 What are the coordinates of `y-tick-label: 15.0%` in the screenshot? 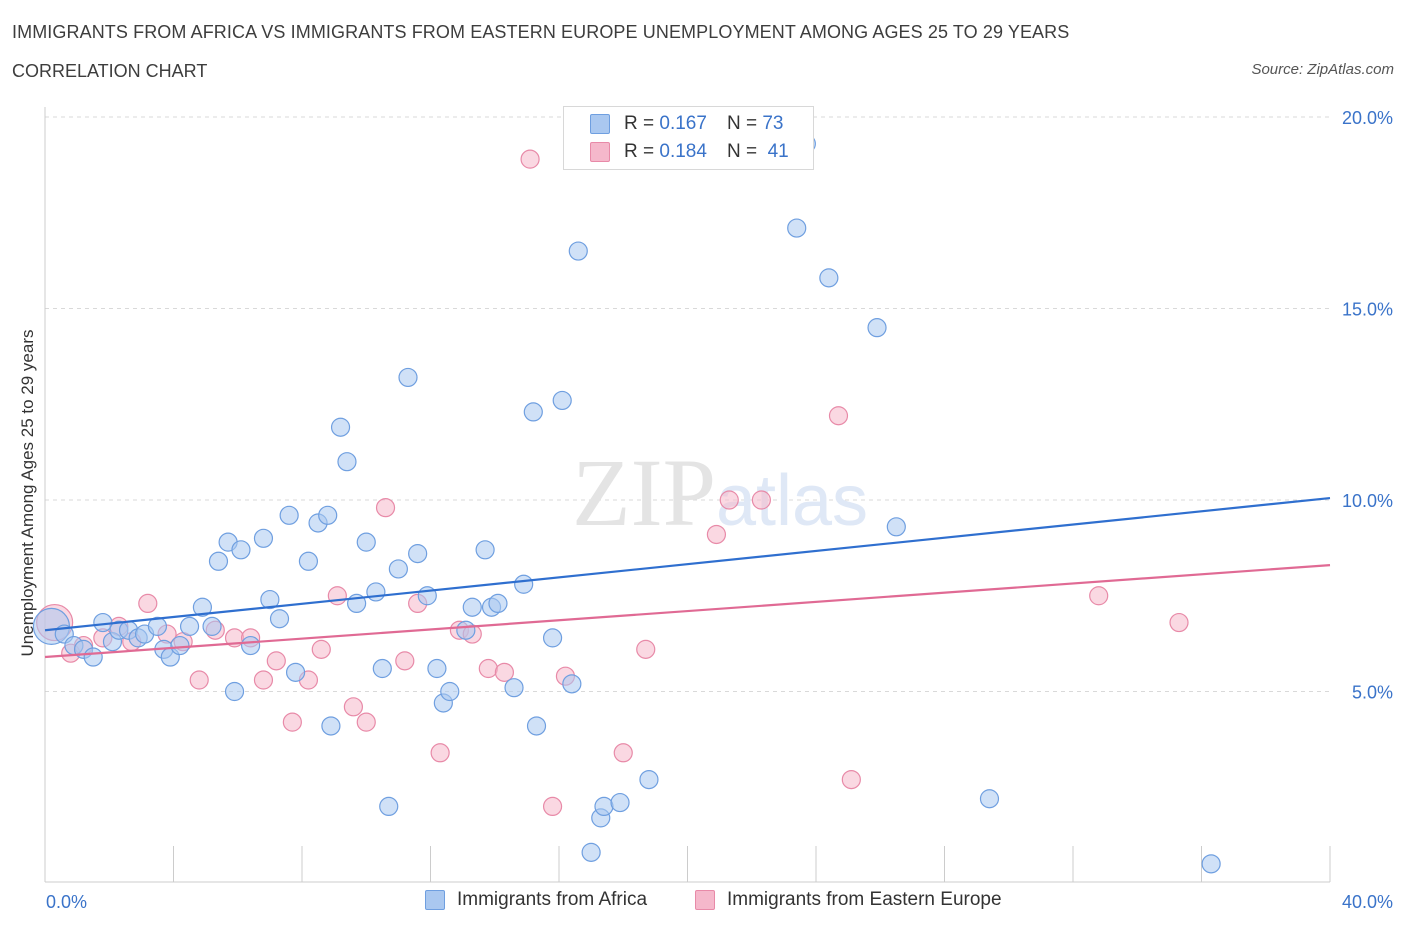 It's located at (1367, 310).